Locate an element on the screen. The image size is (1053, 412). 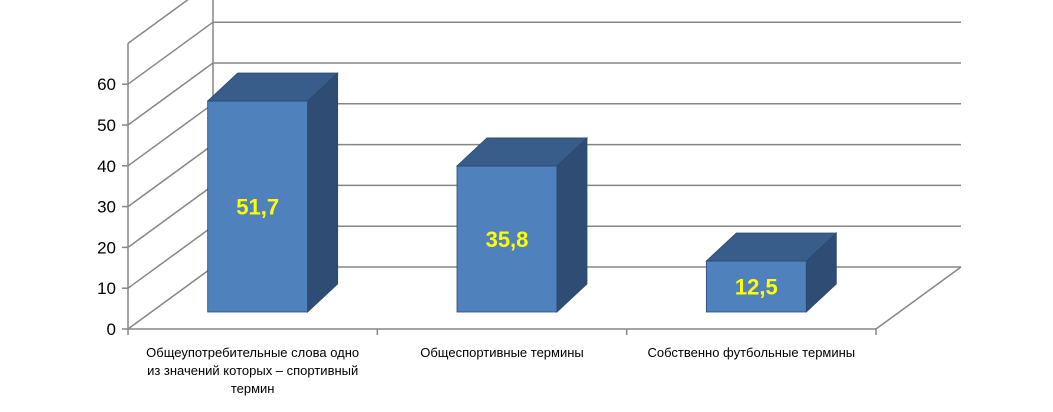
x-category-label: из значений которых – спортивный is located at coordinates (252, 370).